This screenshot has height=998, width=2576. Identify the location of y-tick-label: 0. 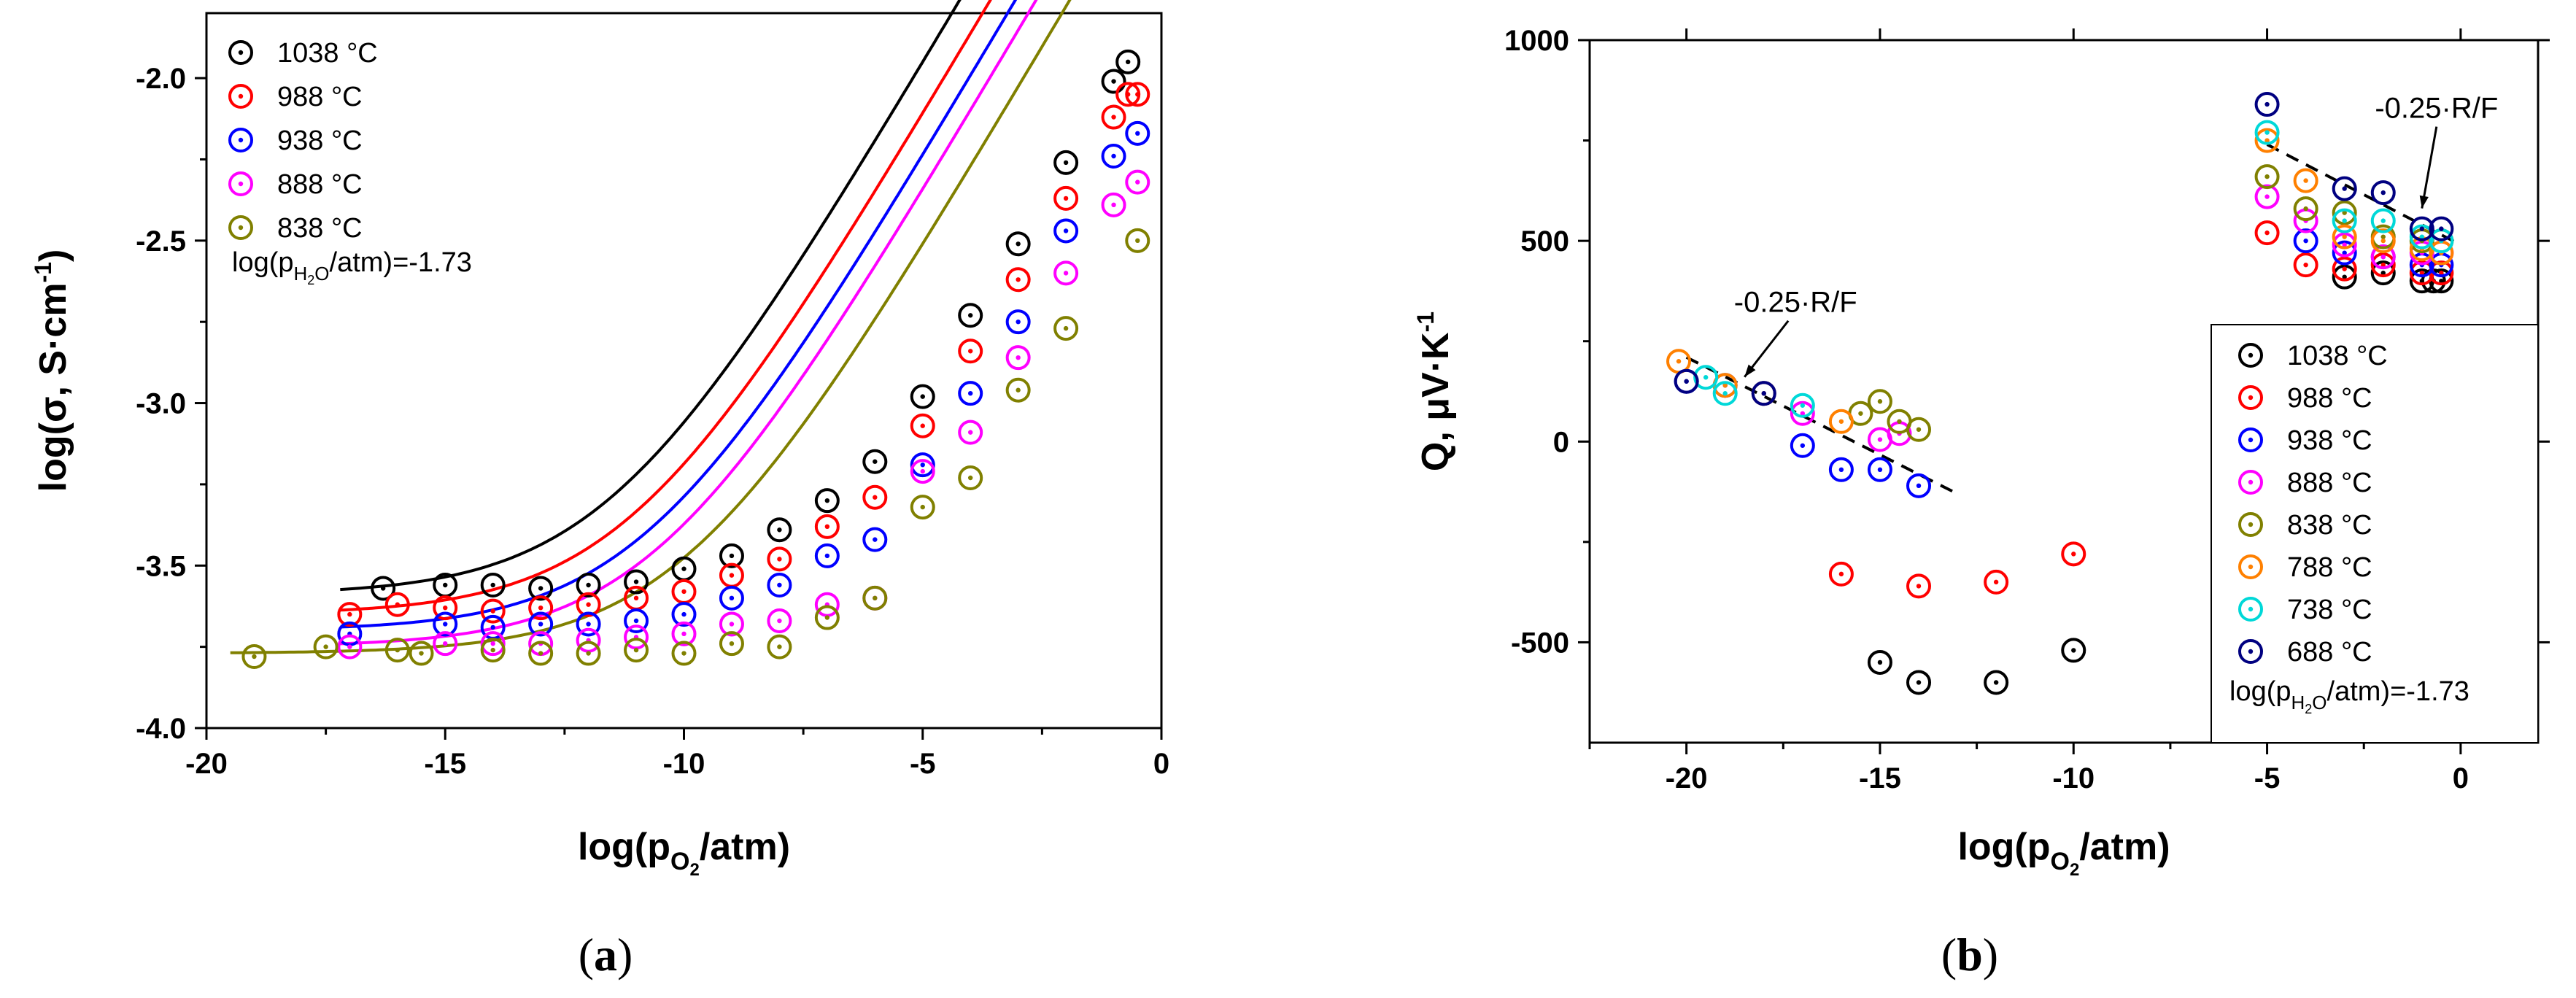
(1561, 442).